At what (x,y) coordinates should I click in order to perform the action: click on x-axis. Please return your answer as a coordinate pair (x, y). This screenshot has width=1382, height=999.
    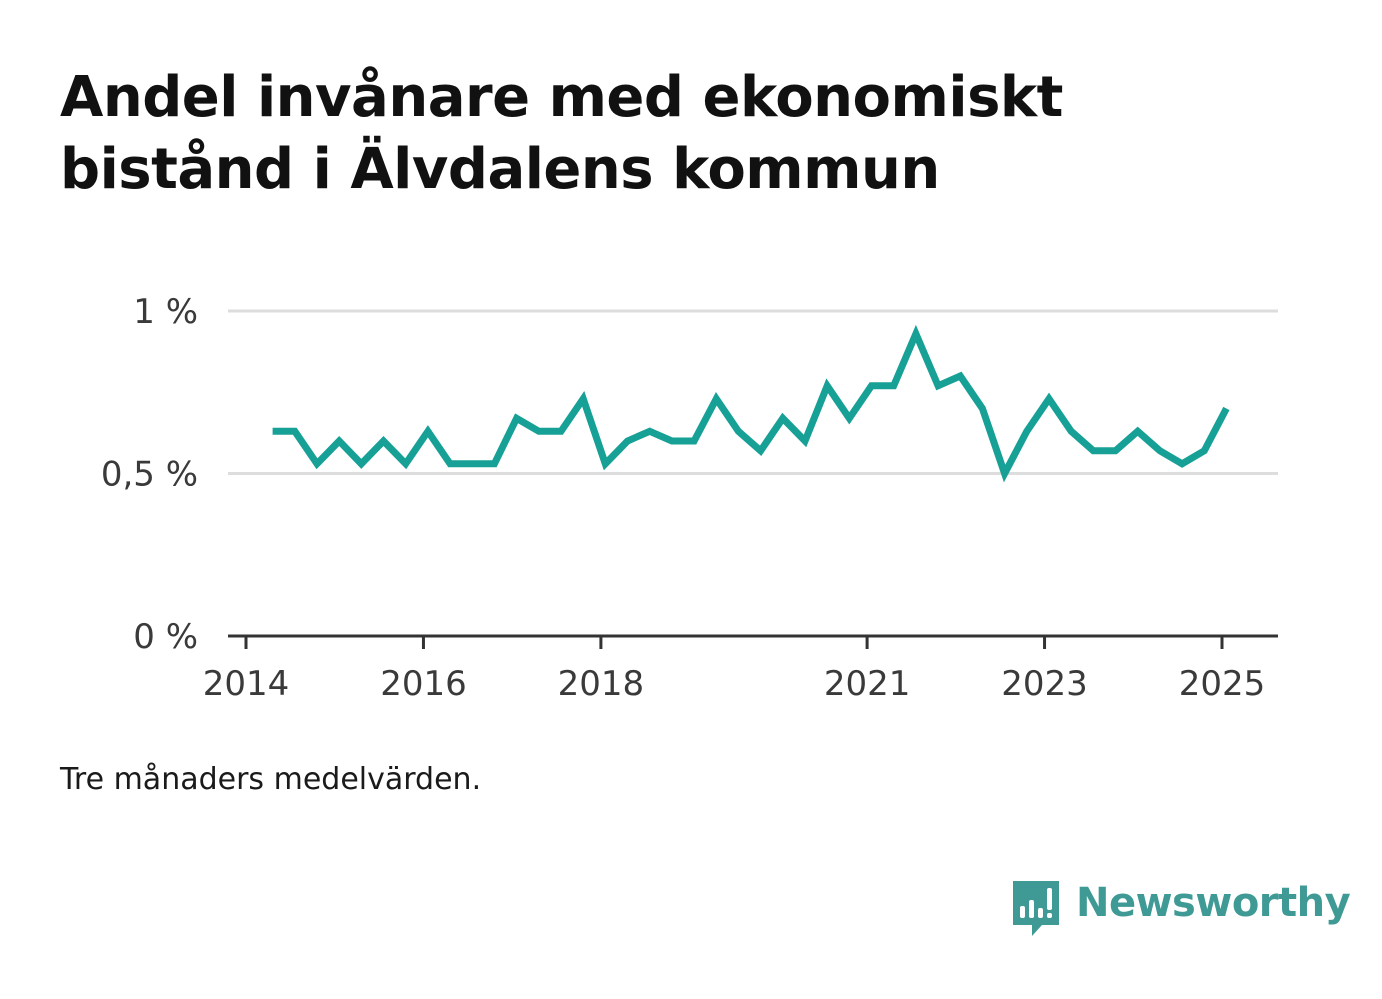
    Looking at the image, I should click on (753, 641).